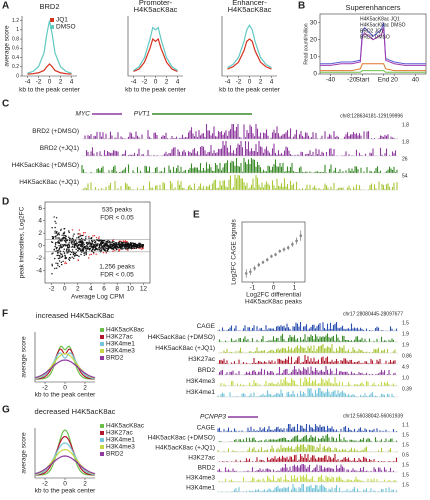  What do you see at coordinates (201, 359) in the screenshot?
I see `track-label: H3K27ac` at bounding box center [201, 359].